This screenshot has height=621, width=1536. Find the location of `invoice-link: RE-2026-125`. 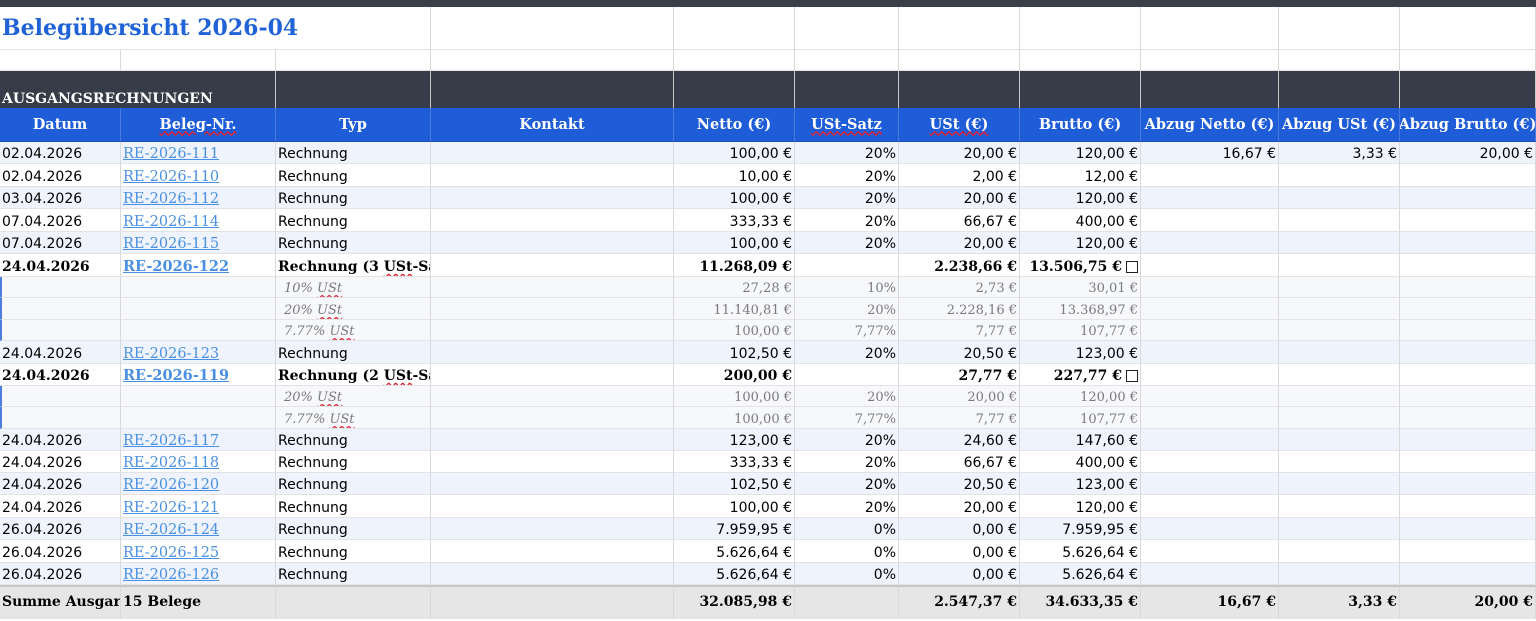

invoice-link: RE-2026-125 is located at coordinates (171, 553).